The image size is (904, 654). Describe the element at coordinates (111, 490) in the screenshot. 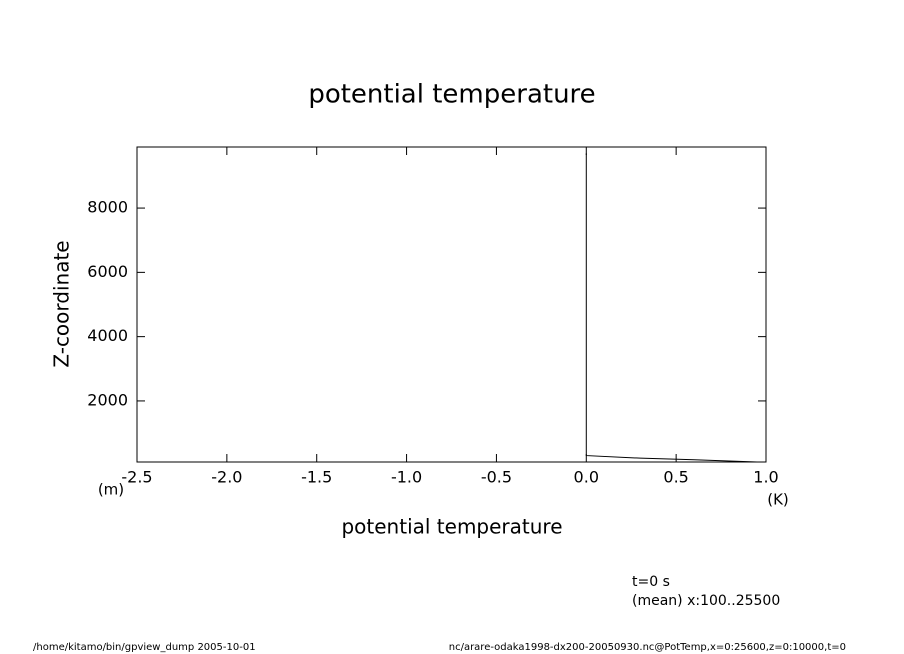

I see `y-unit: (m)` at that location.